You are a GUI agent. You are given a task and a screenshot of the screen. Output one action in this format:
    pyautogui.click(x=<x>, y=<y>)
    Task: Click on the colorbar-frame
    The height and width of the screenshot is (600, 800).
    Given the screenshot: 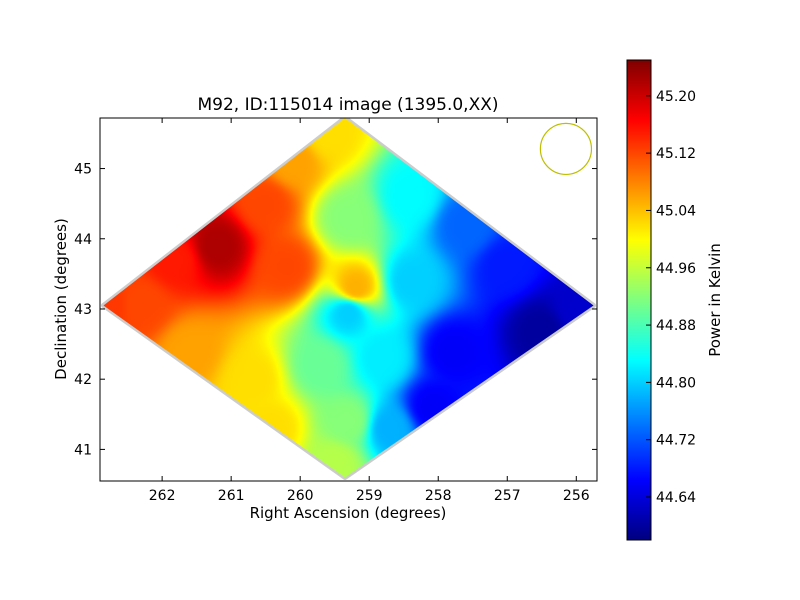 What is the action you would take?
    pyautogui.click(x=639, y=300)
    